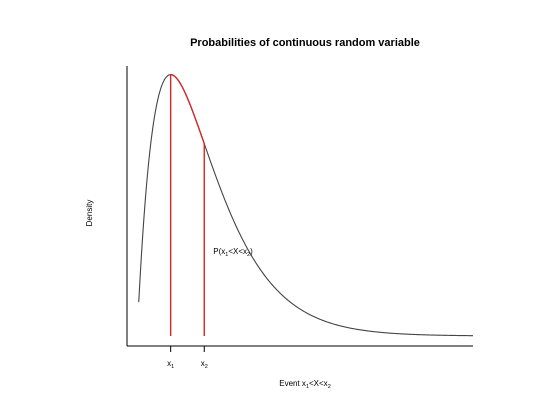 The image size is (534, 409). Describe the element at coordinates (318, 383) in the screenshot. I see `x-axis-label-mid: <X<x` at that location.